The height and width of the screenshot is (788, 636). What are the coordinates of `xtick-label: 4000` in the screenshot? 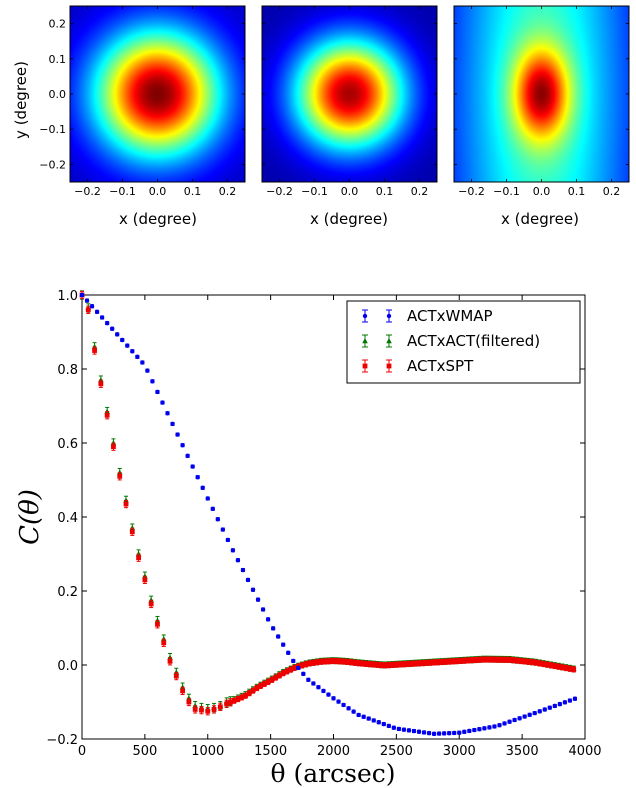 It's located at (584, 751).